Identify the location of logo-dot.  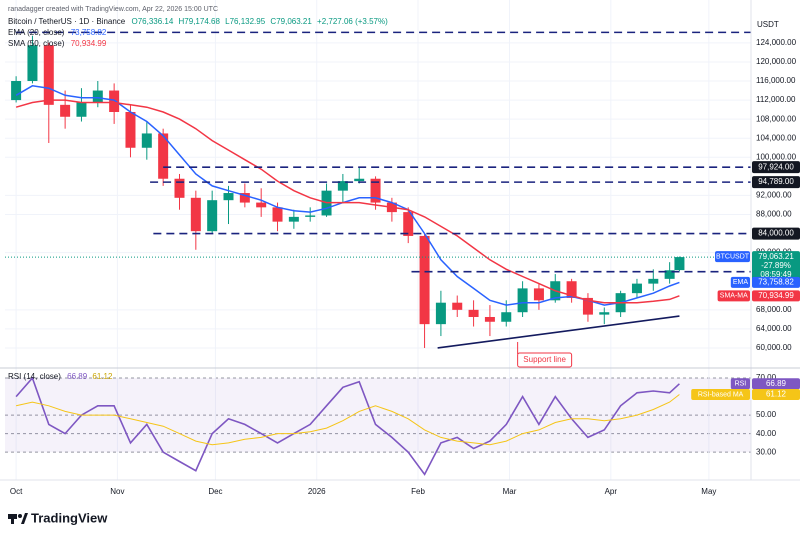
(20, 516).